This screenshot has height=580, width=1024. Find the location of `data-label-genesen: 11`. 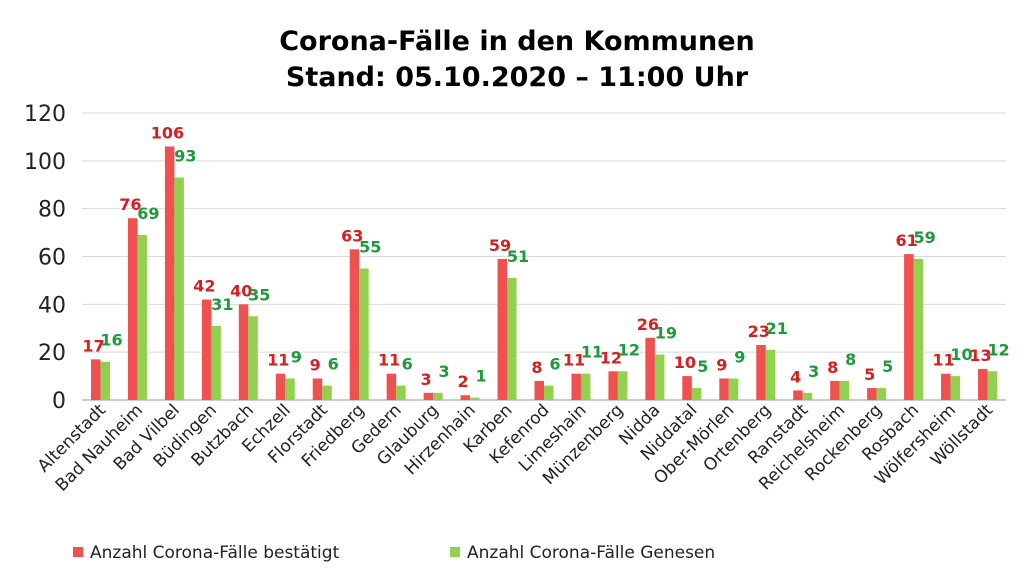

data-label-genesen: 11 is located at coordinates (592, 352).